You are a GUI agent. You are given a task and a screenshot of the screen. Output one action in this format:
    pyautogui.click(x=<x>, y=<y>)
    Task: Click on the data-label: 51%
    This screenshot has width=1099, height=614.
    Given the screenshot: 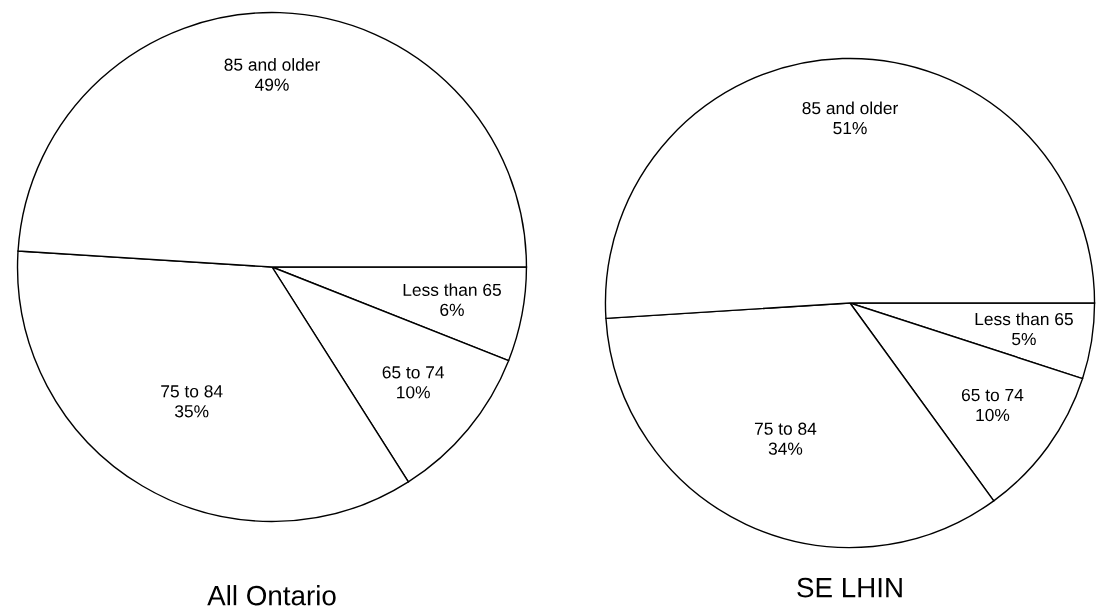 What is the action you would take?
    pyautogui.click(x=850, y=128)
    